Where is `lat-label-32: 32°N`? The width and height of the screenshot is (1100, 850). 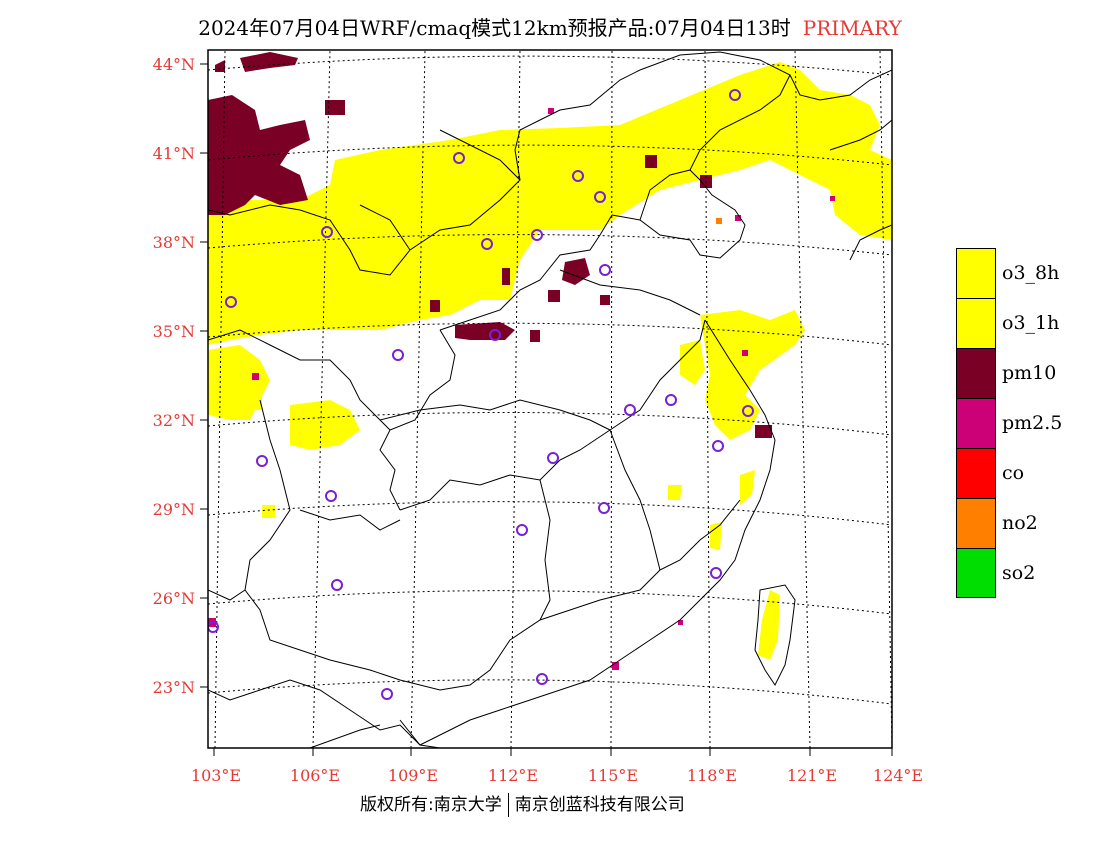
lat-label-32: 32°N is located at coordinates (174, 420).